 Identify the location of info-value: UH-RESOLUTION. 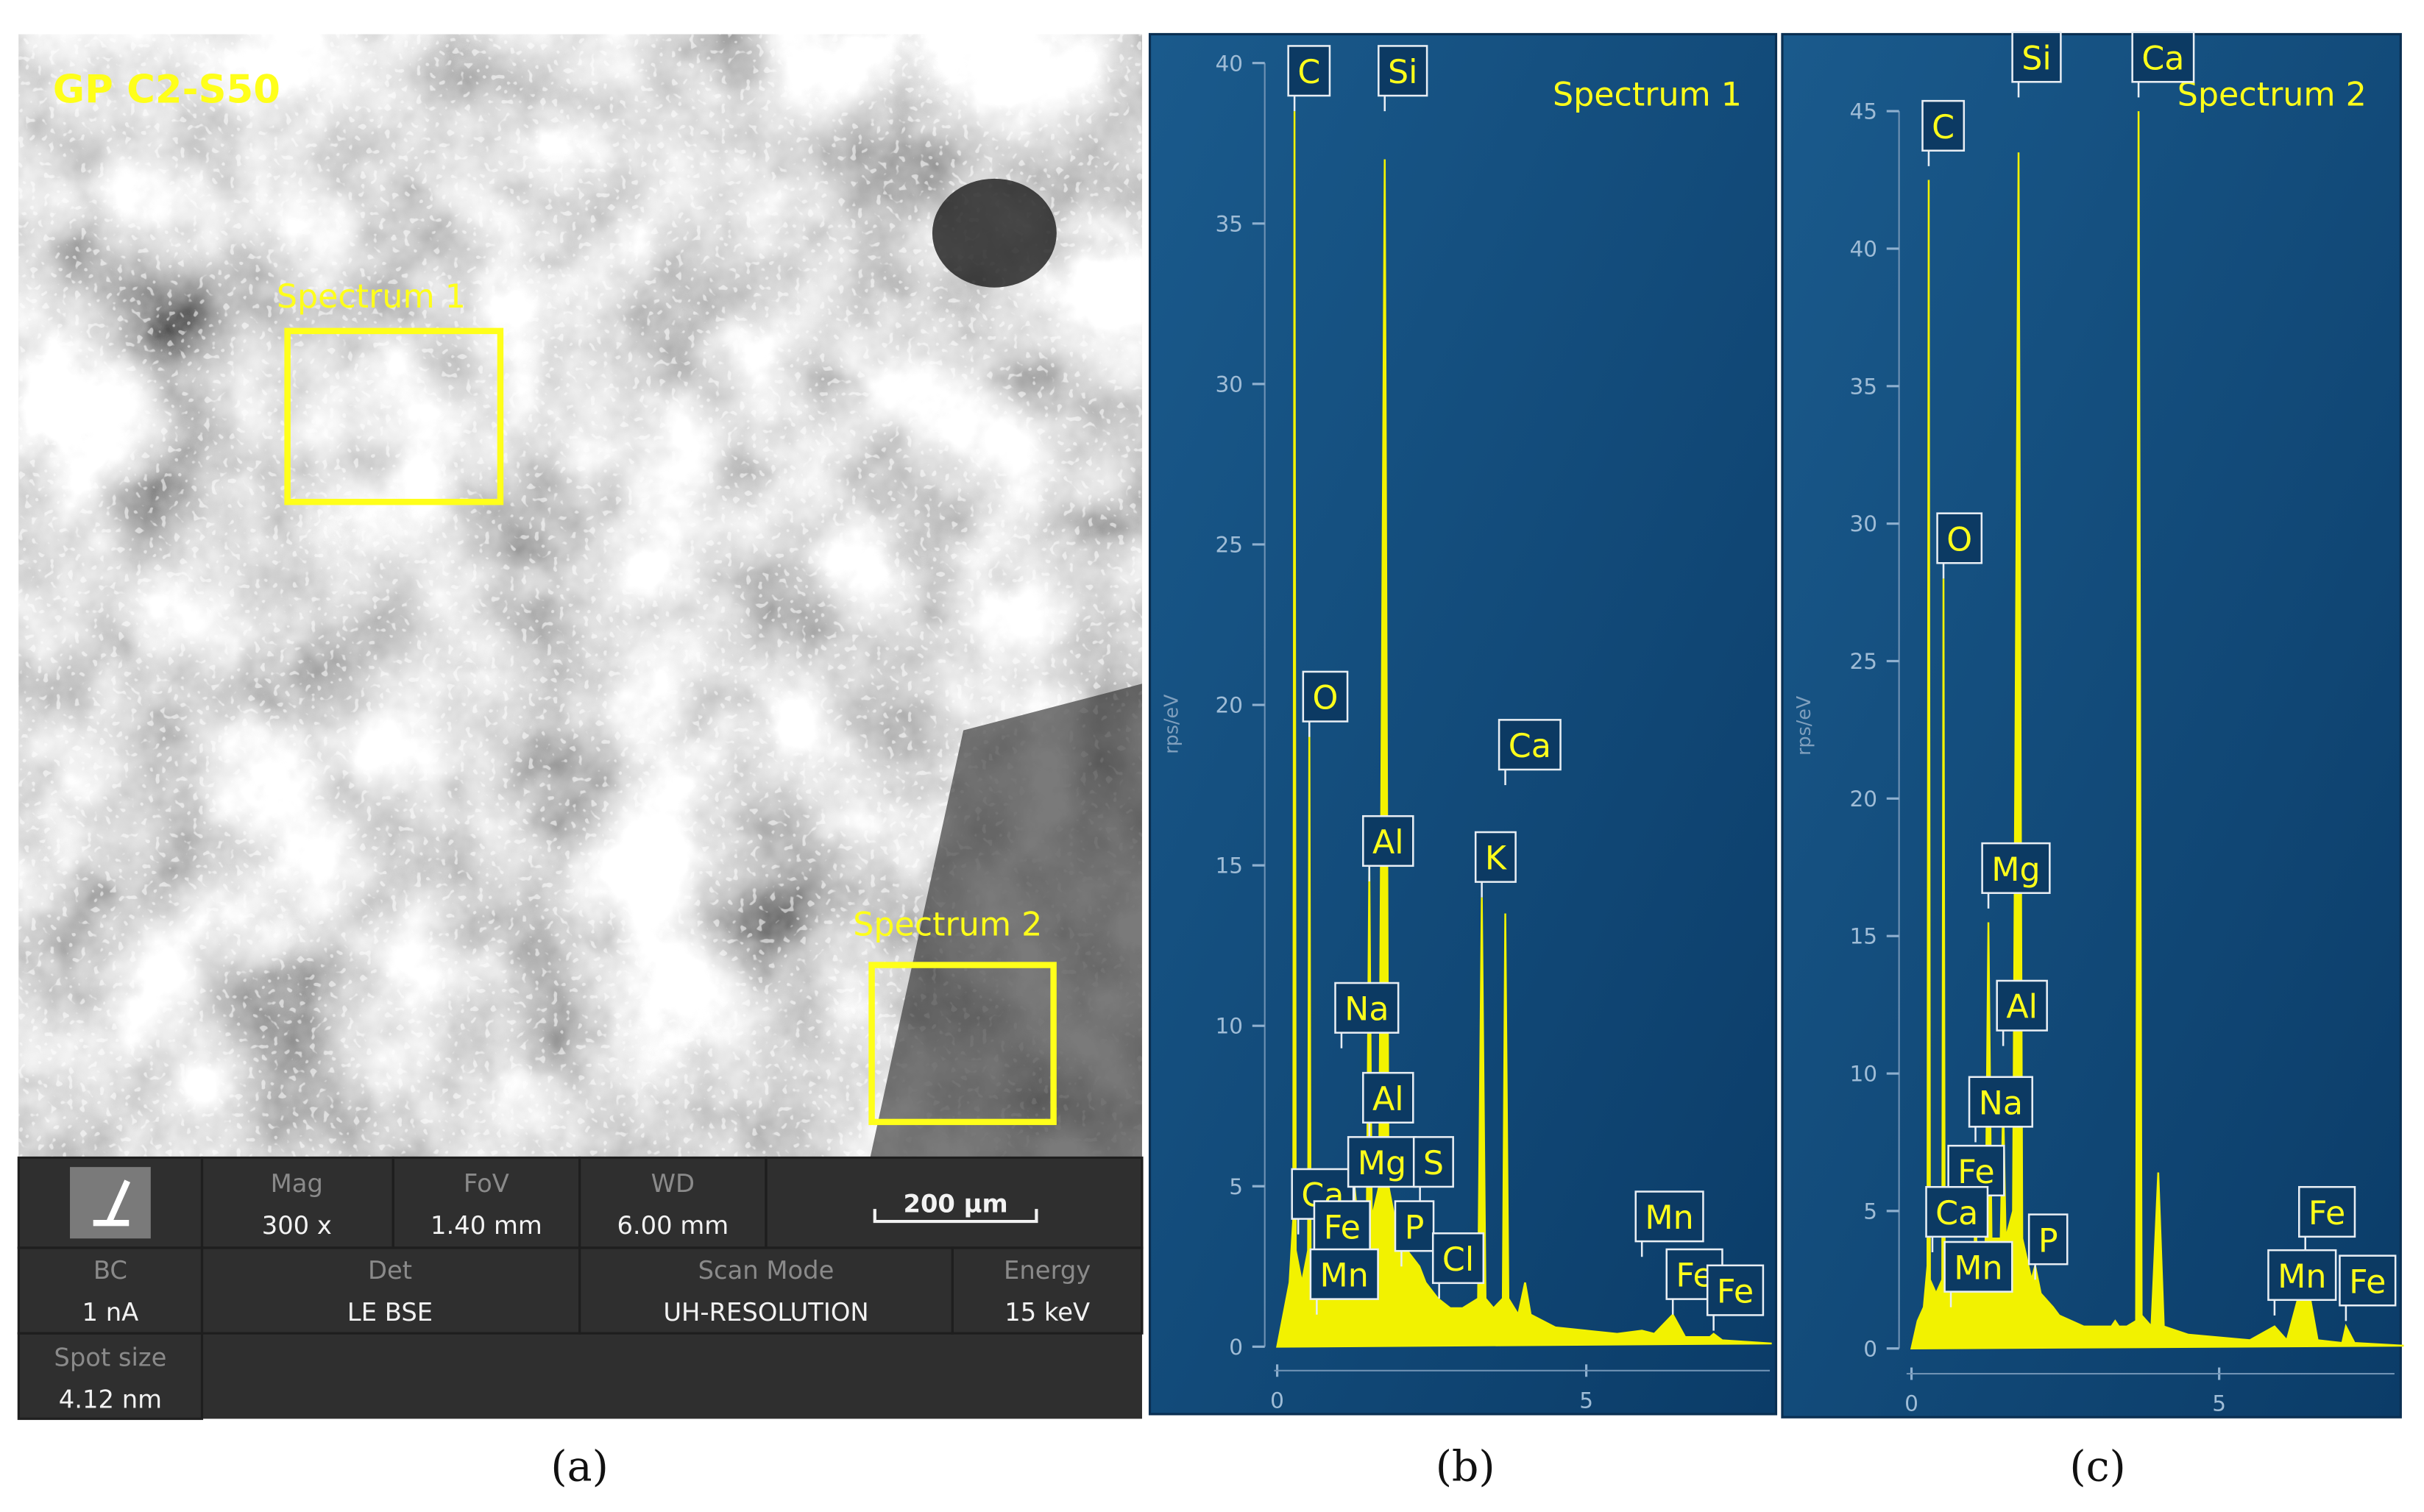
(766, 1312).